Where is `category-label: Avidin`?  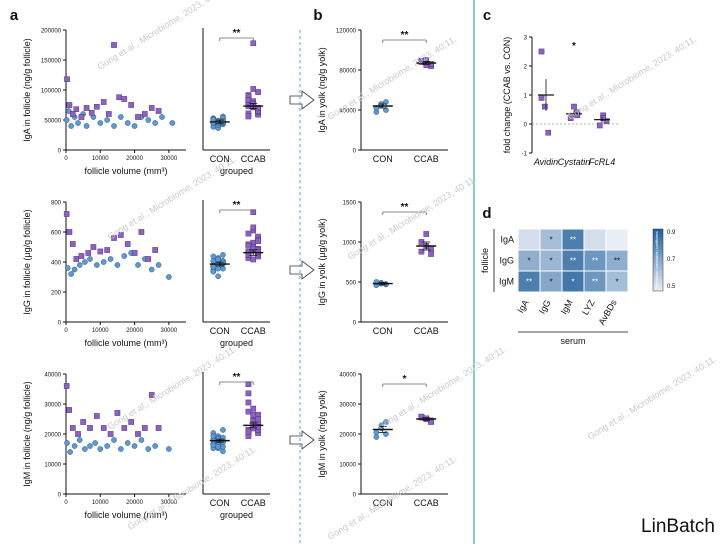 category-label: Avidin is located at coordinates (545, 162).